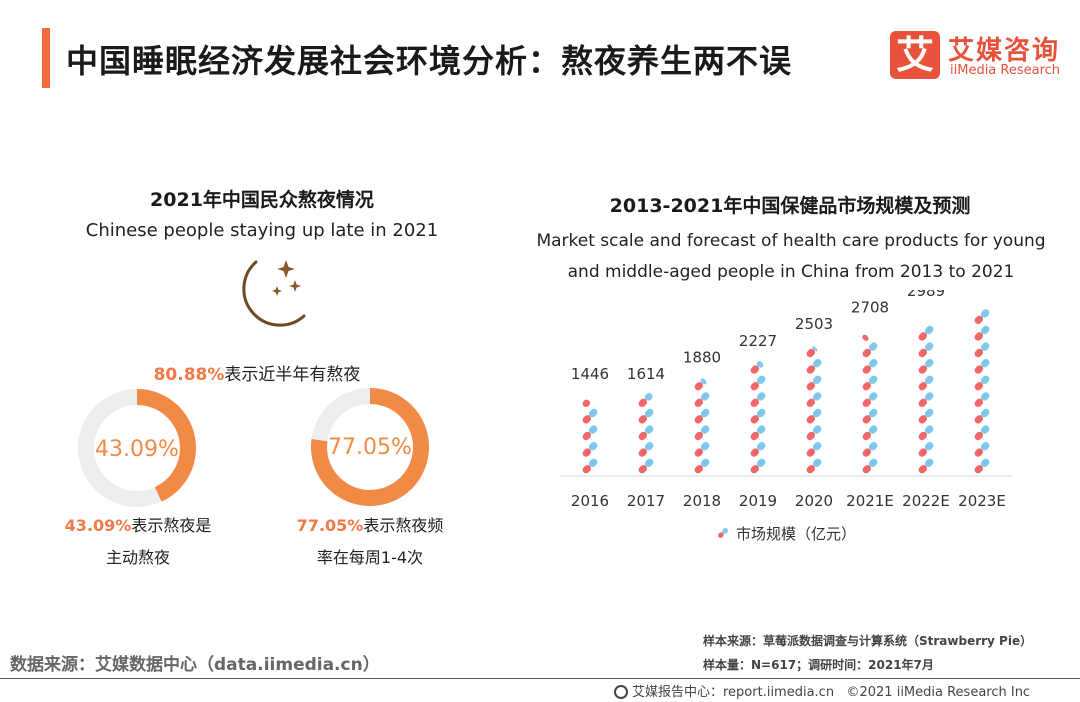 This screenshot has height=702, width=1080. What do you see at coordinates (790, 206) in the screenshot?
I see `bar-chart-title: 2013-2021年中国保健品市场规模及预测` at bounding box center [790, 206].